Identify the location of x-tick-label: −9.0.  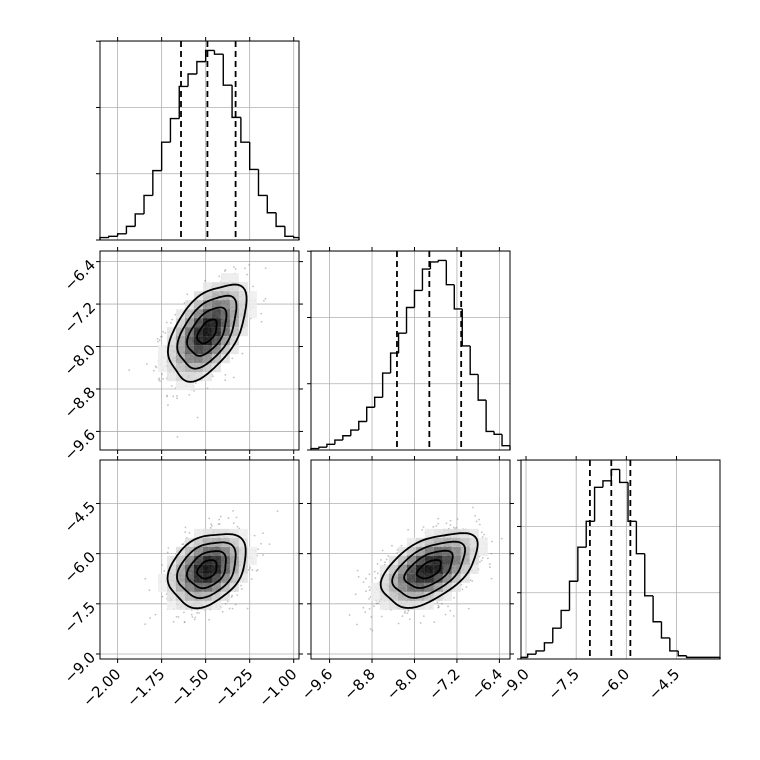
(513, 684).